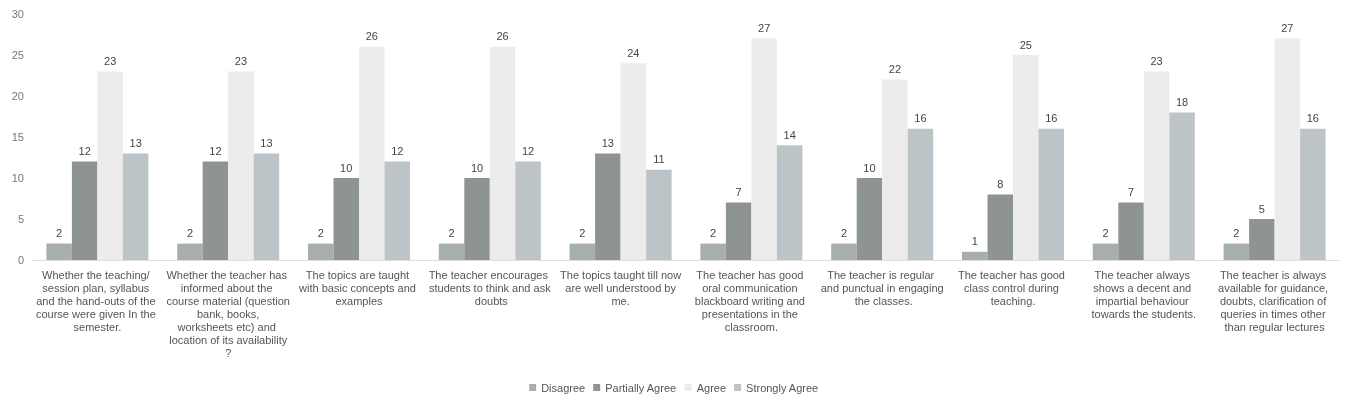 Image resolution: width=1348 pixels, height=400 pixels. Describe the element at coordinates (17, 178) in the screenshot. I see `y-tick-label: 10` at that location.